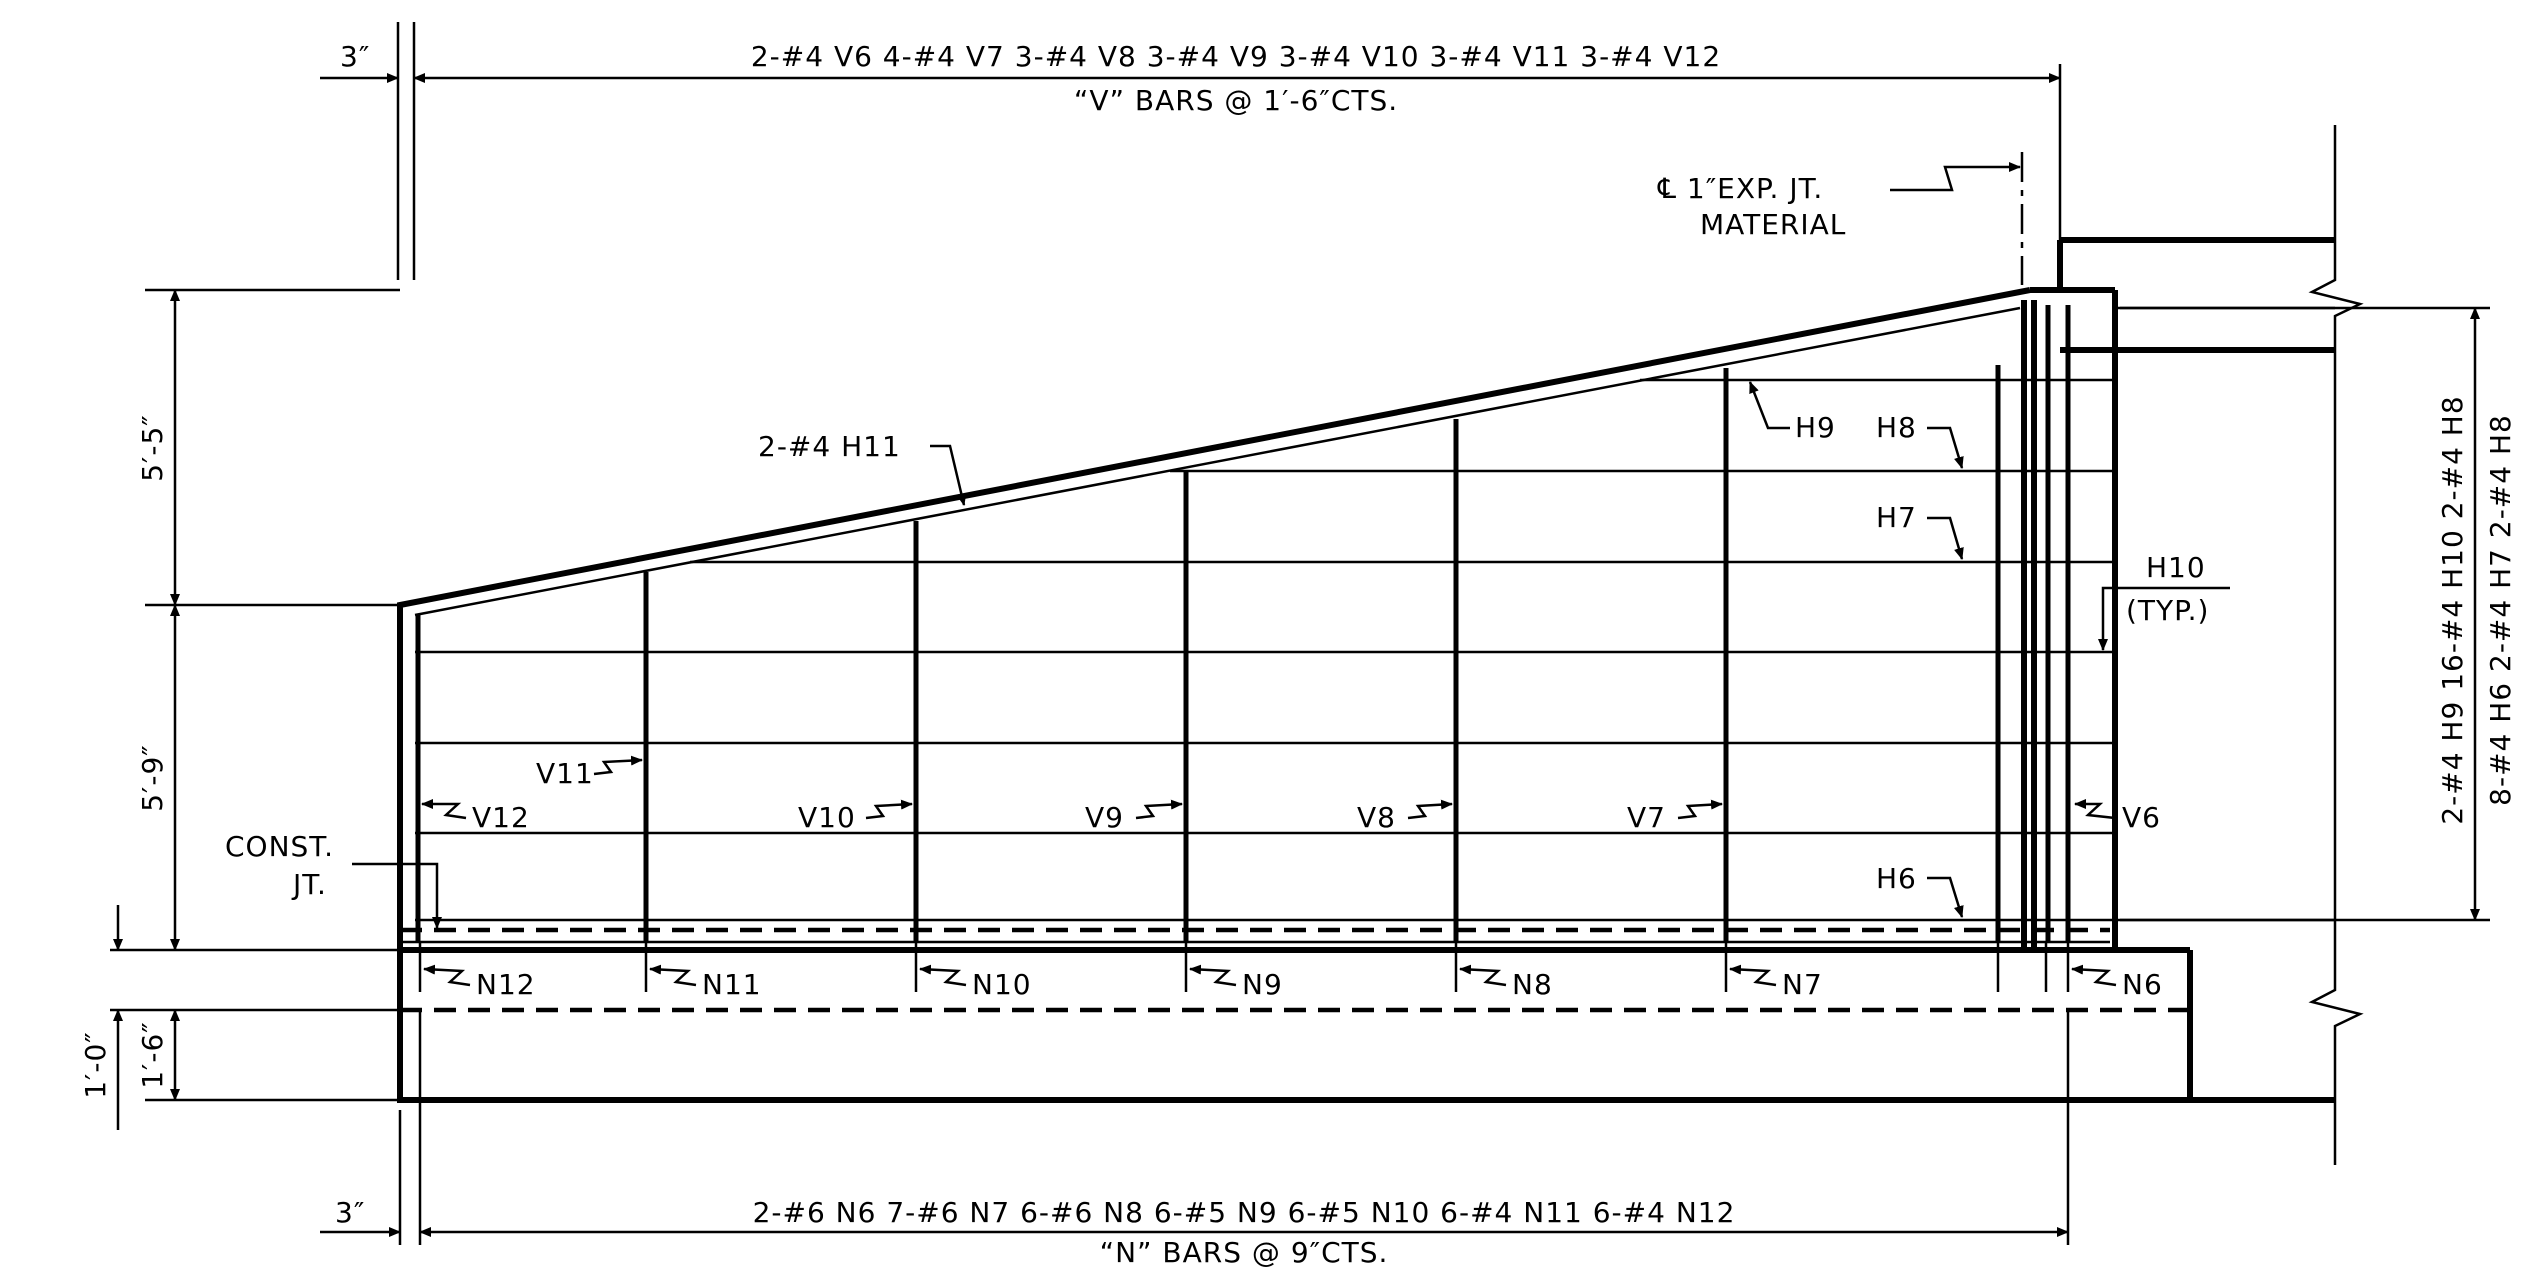 This screenshot has height=1269, width=2547. I want to click on expansion-joint-label-line2: MATERIAL, so click(1773, 224).